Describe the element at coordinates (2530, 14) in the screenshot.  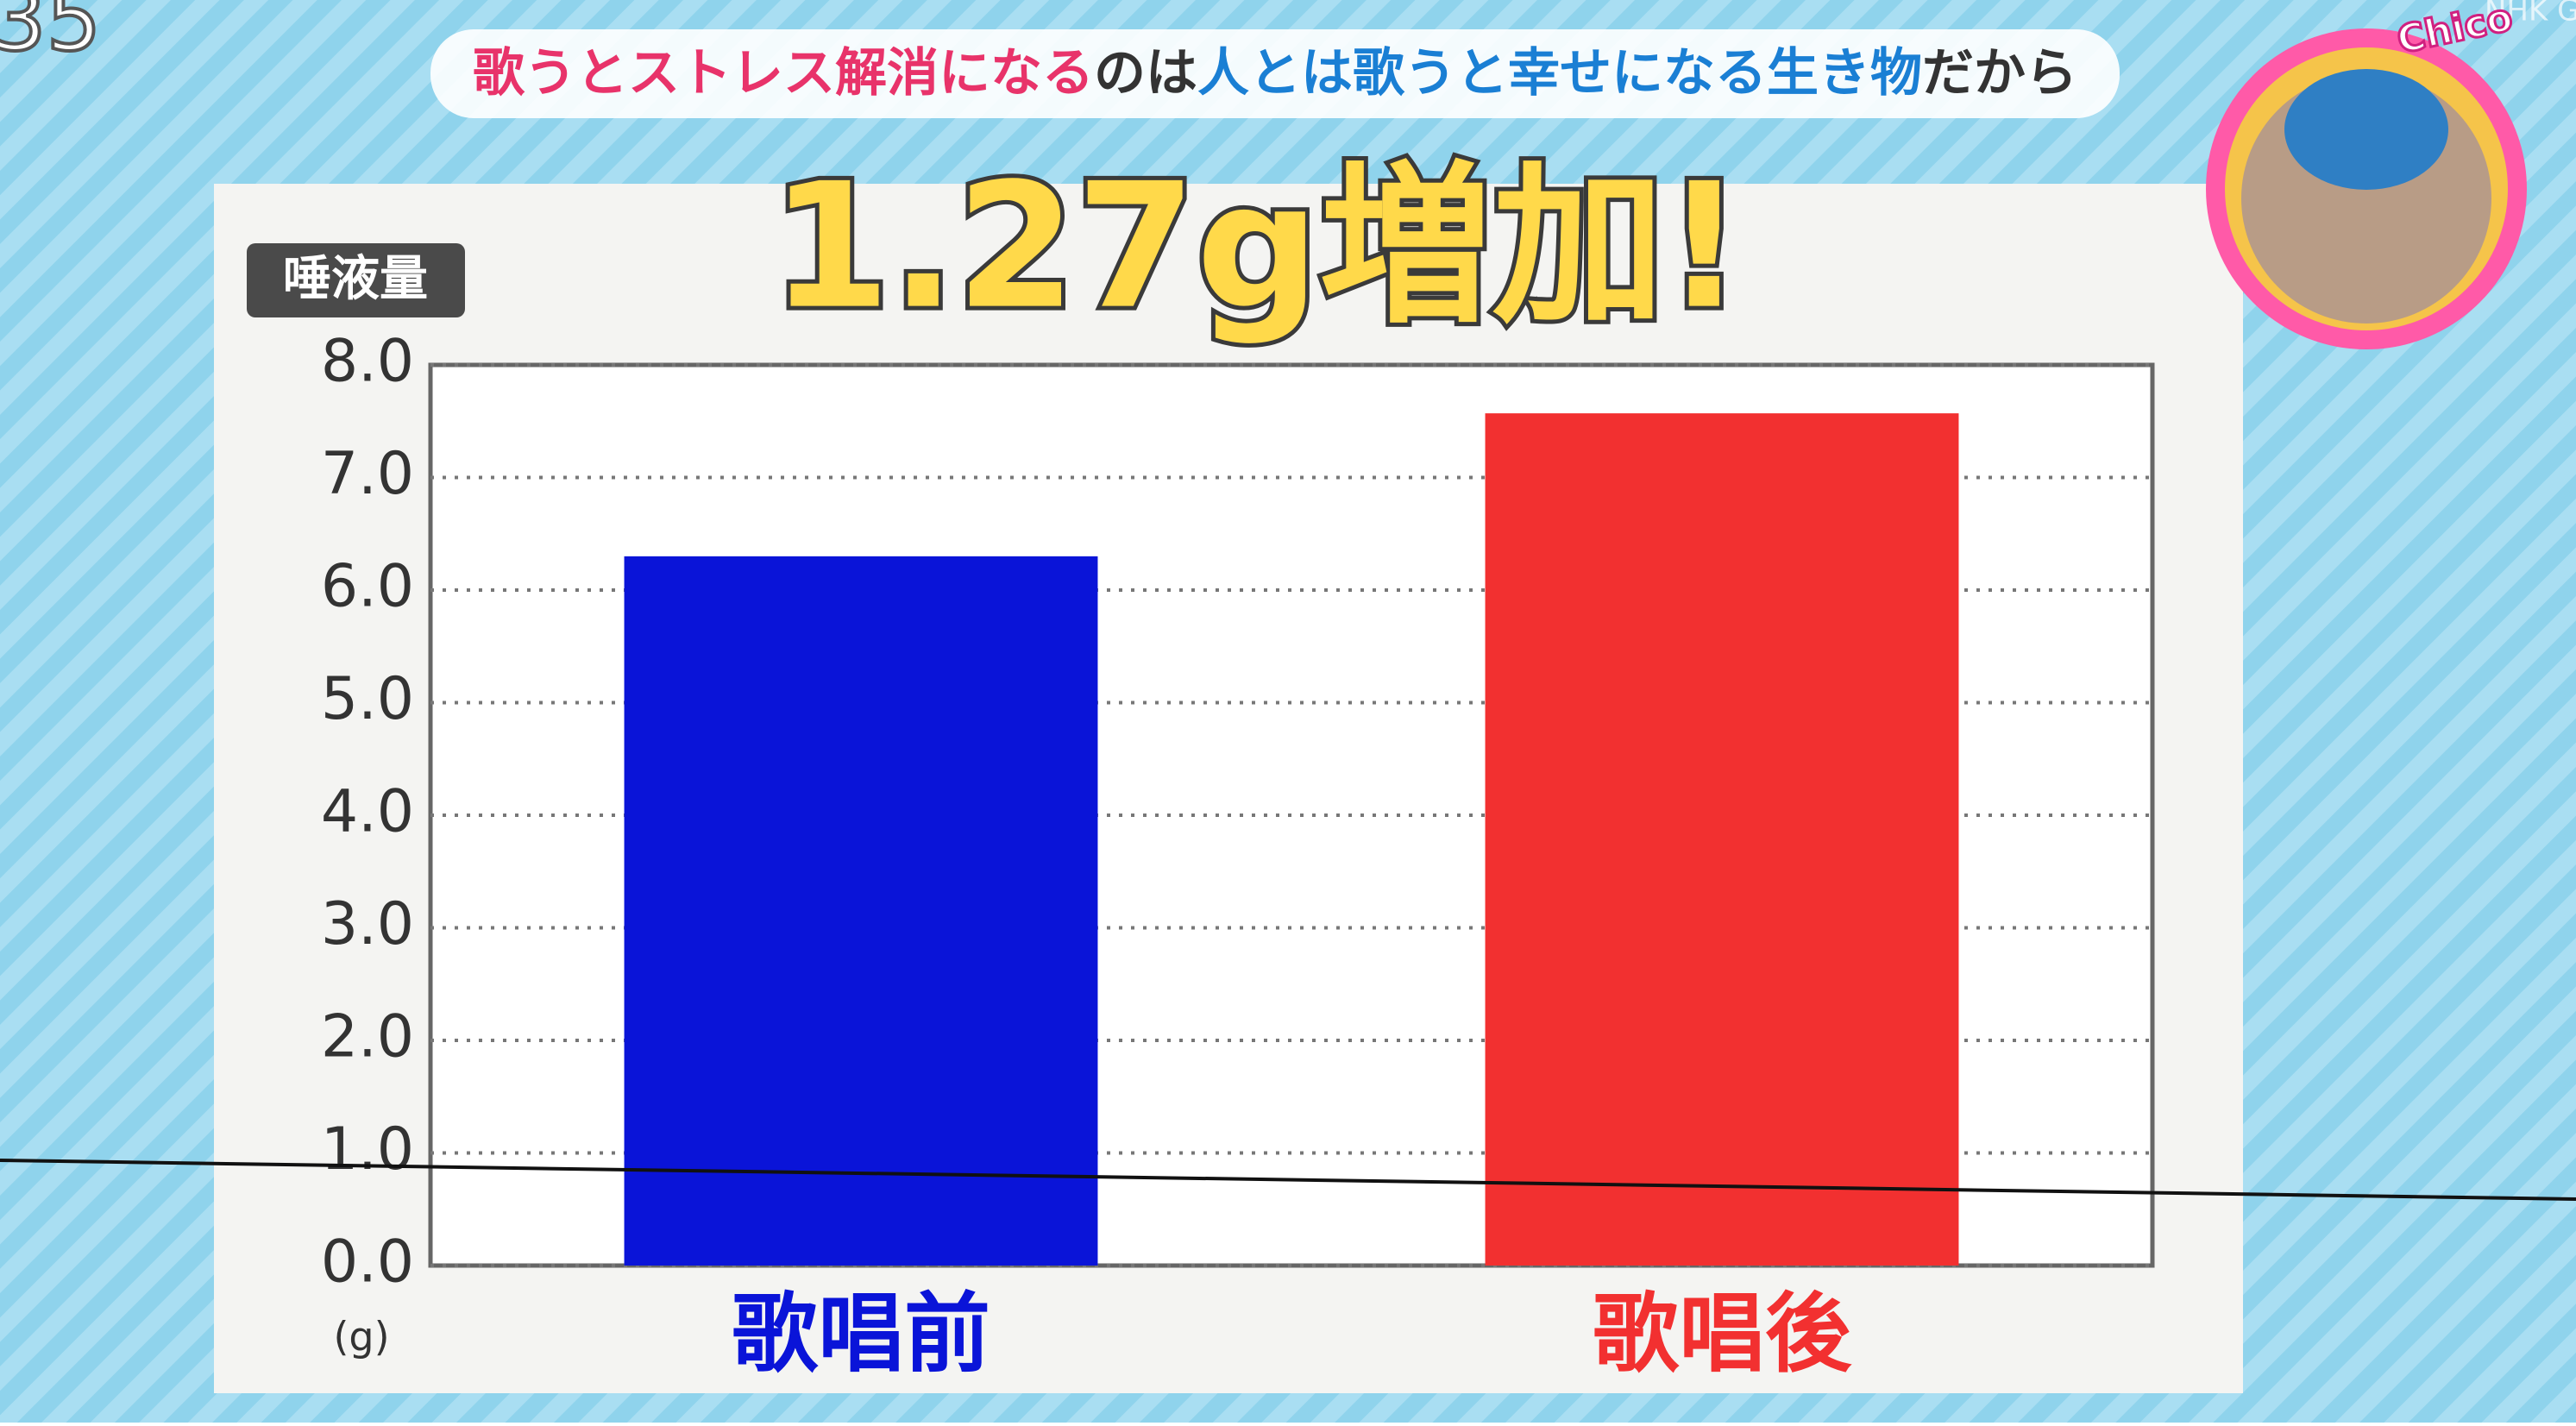
I see `watermark: NHK G` at that location.